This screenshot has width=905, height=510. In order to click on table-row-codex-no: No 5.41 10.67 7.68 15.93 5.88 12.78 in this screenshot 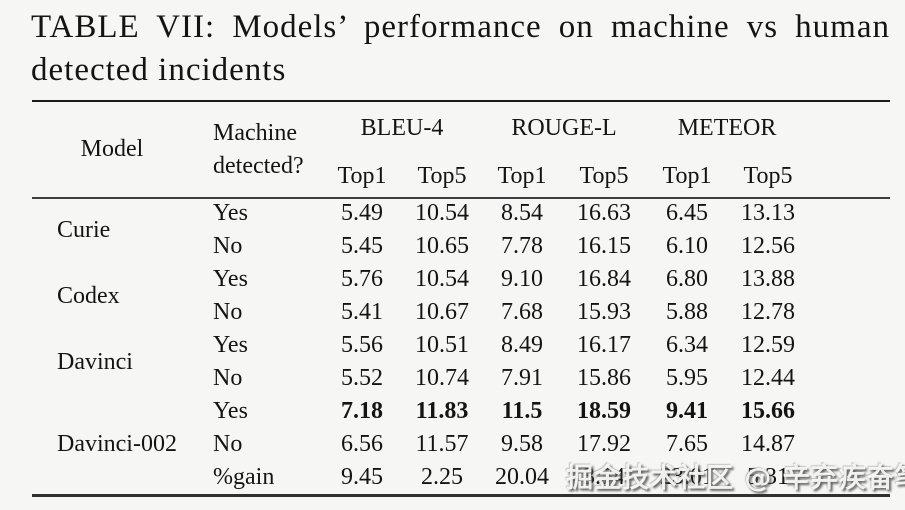, I will do `click(420, 312)`.